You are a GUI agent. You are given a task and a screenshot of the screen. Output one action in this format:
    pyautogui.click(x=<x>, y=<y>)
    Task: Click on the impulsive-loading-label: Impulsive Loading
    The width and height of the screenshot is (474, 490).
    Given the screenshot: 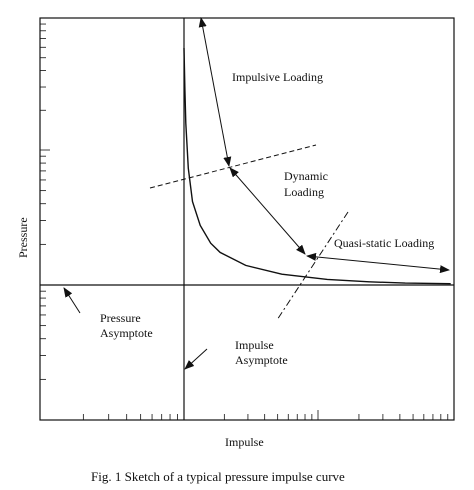 What is the action you would take?
    pyautogui.click(x=277, y=77)
    